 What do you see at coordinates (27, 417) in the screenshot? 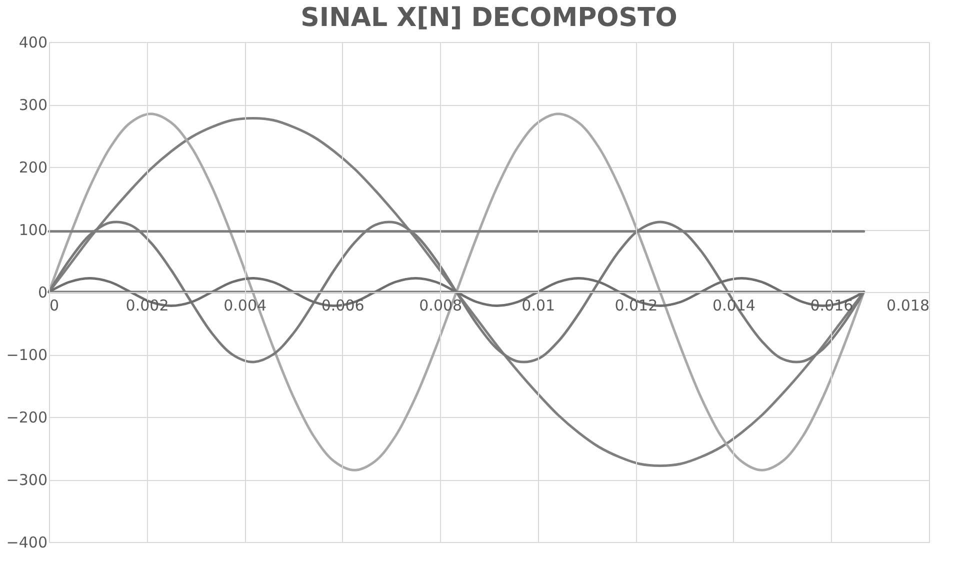
I see `y-tick-label: −200` at bounding box center [27, 417].